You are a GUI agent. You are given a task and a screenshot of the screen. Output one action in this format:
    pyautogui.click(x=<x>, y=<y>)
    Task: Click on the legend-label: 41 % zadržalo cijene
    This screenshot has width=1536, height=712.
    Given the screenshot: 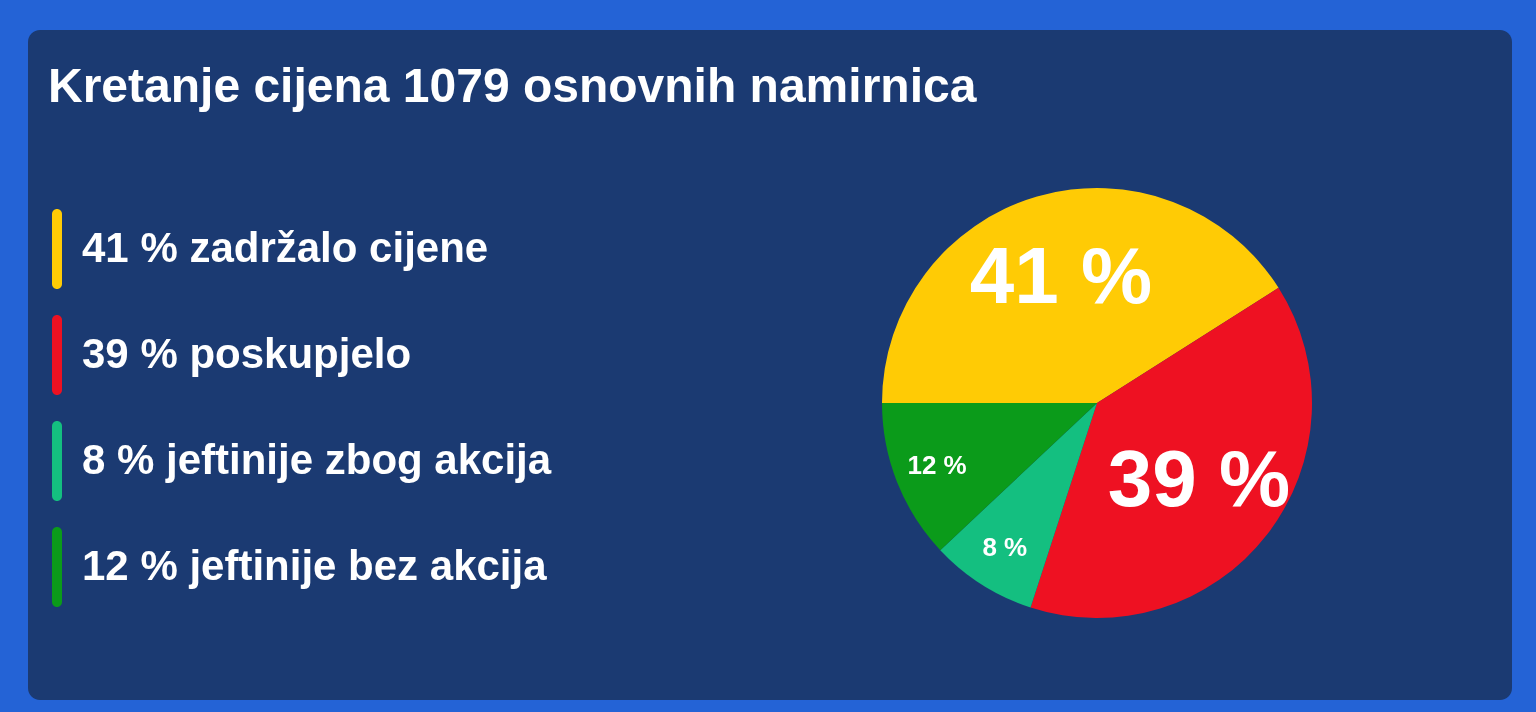 What is the action you would take?
    pyautogui.click(x=285, y=247)
    